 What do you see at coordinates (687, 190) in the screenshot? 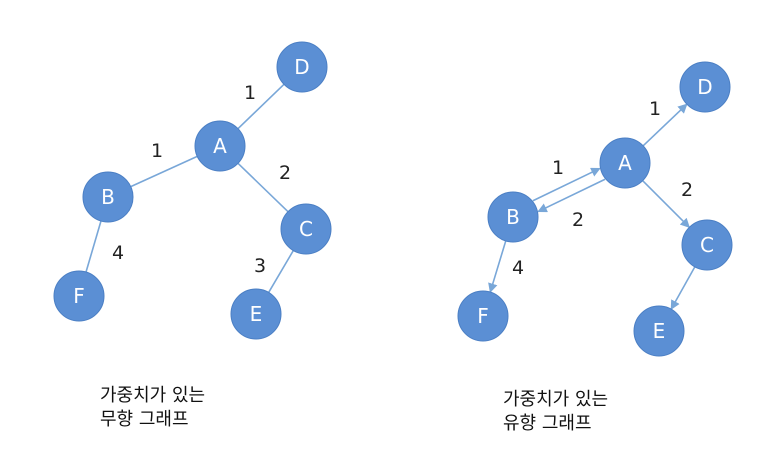
I see `directed-weight-a-c: 2` at bounding box center [687, 190].